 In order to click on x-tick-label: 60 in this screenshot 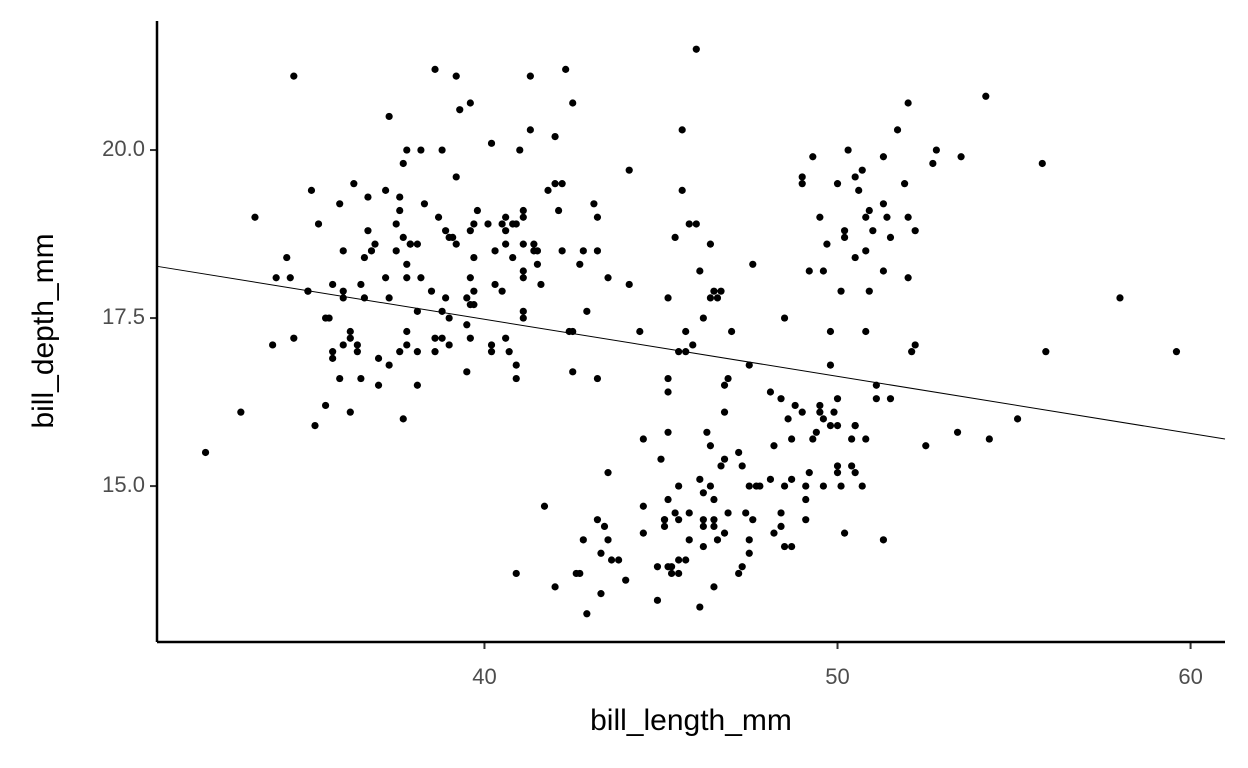, I will do `click(1190, 676)`.